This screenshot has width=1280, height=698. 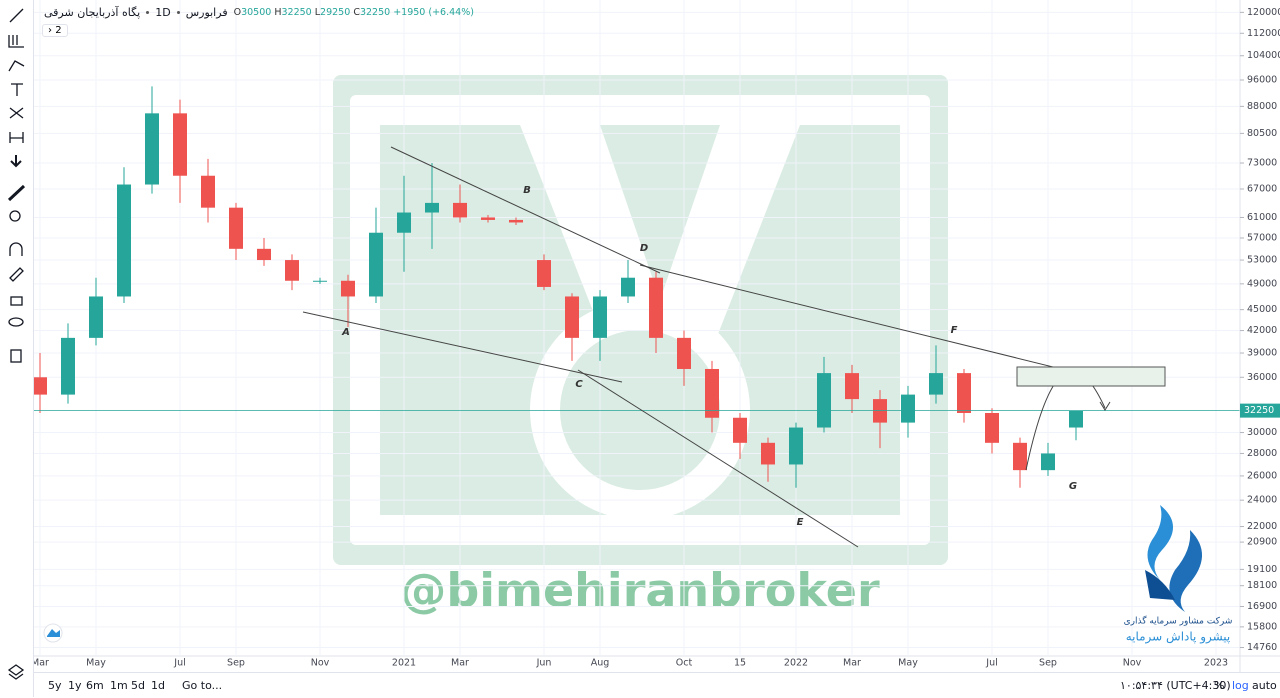 What do you see at coordinates (256, 12) in the screenshot?
I see `ohlc-value: 30500` at bounding box center [256, 12].